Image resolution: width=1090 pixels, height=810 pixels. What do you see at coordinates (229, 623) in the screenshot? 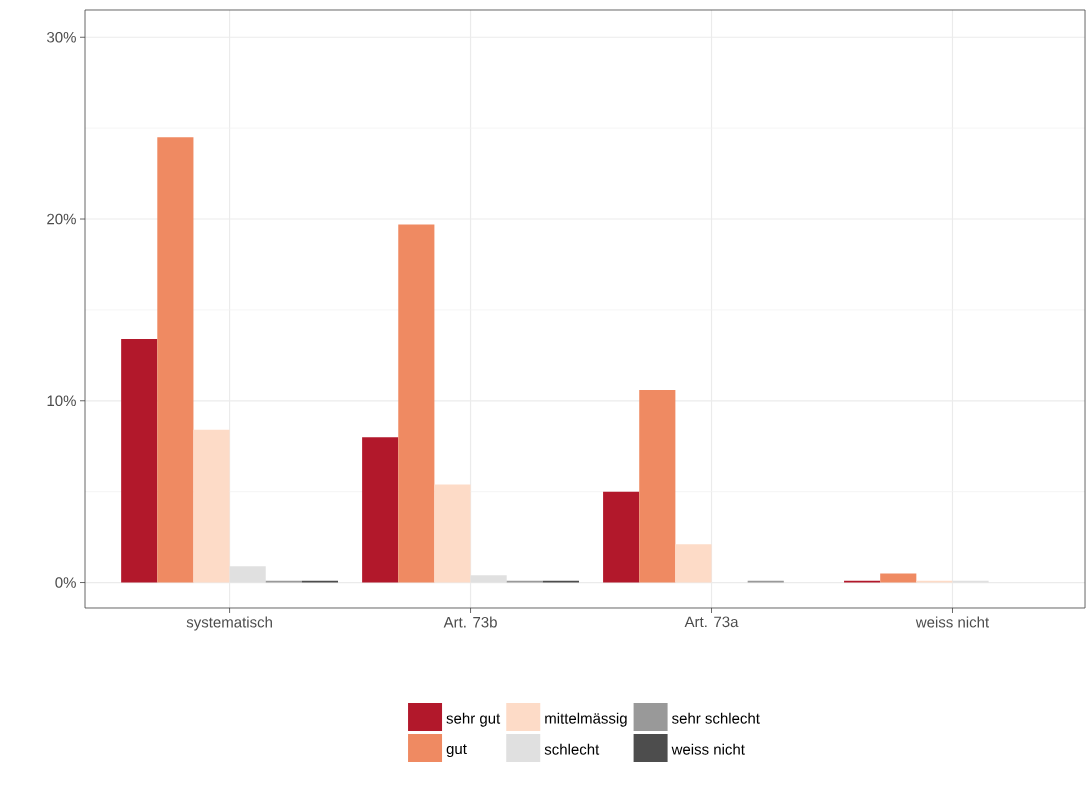
I see `x-tick-label: systematisch` at bounding box center [229, 623].